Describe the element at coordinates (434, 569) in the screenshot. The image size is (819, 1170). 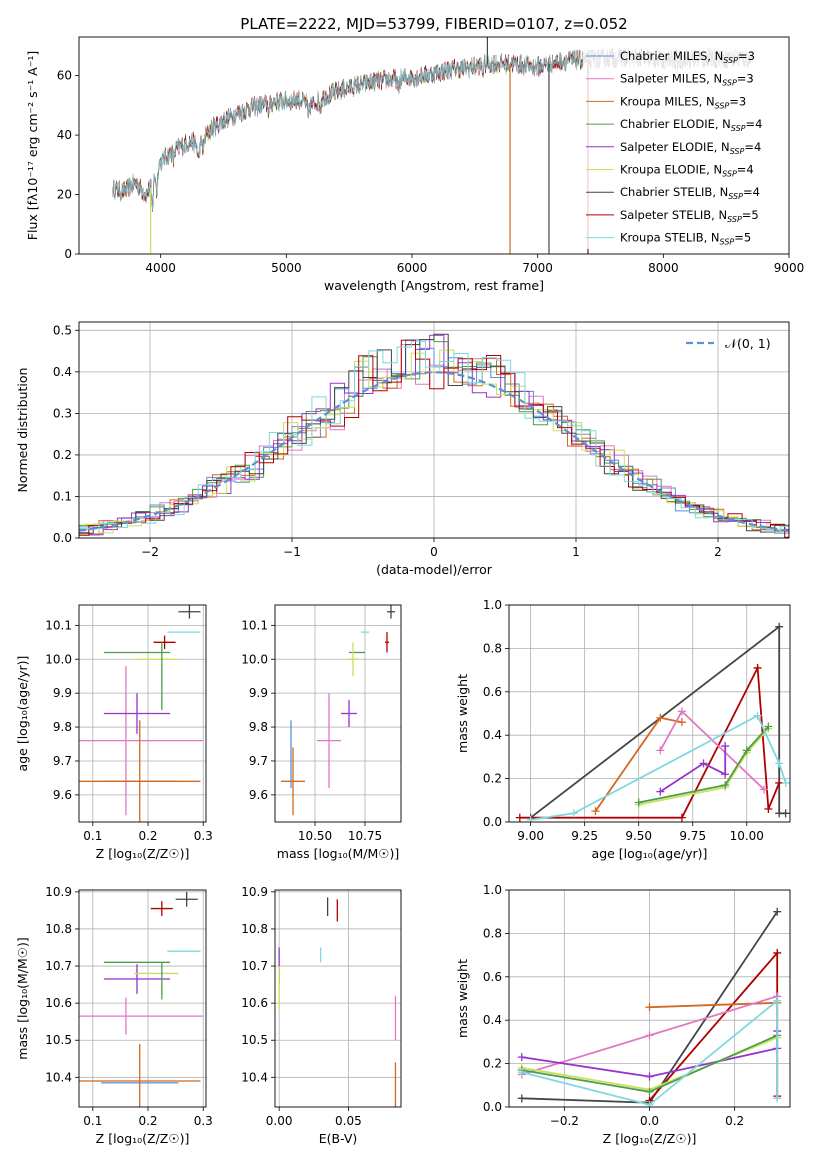
I see `x-axis-label: (data-model)/error` at that location.